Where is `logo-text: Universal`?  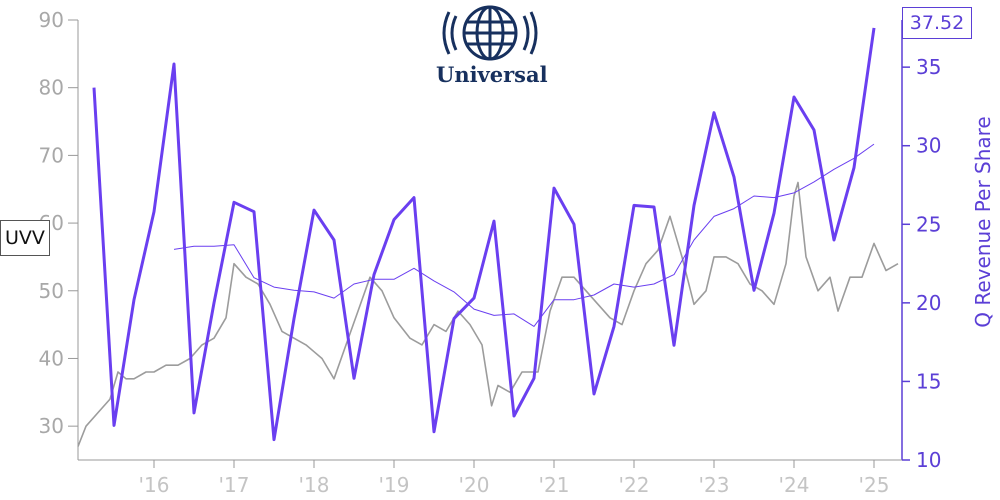 logo-text: Universal is located at coordinates (492, 74).